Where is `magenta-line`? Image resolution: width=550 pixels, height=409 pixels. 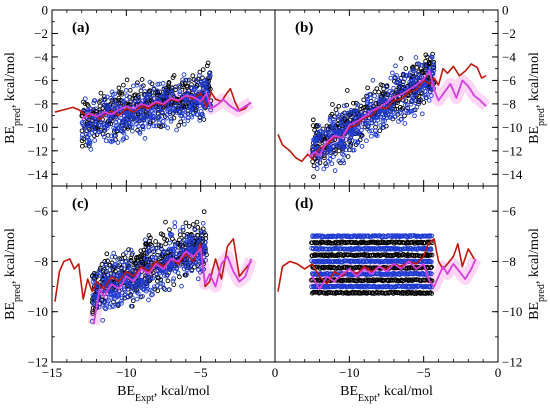
magenta-line is located at coordinates (172, 286).